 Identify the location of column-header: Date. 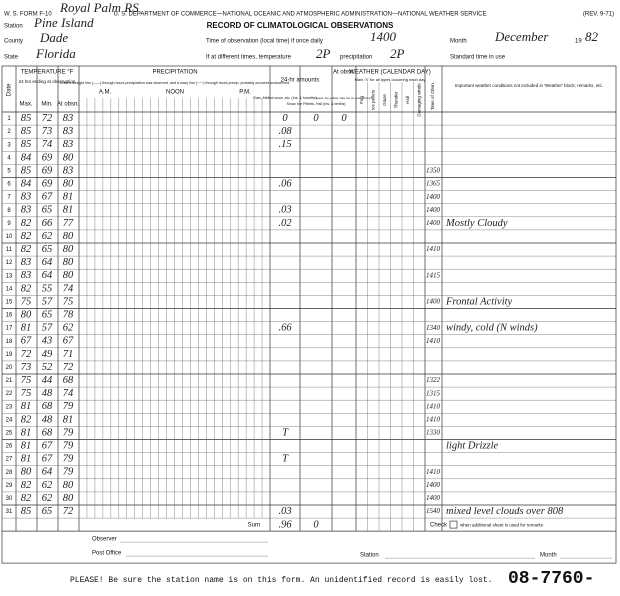
(10, 89).